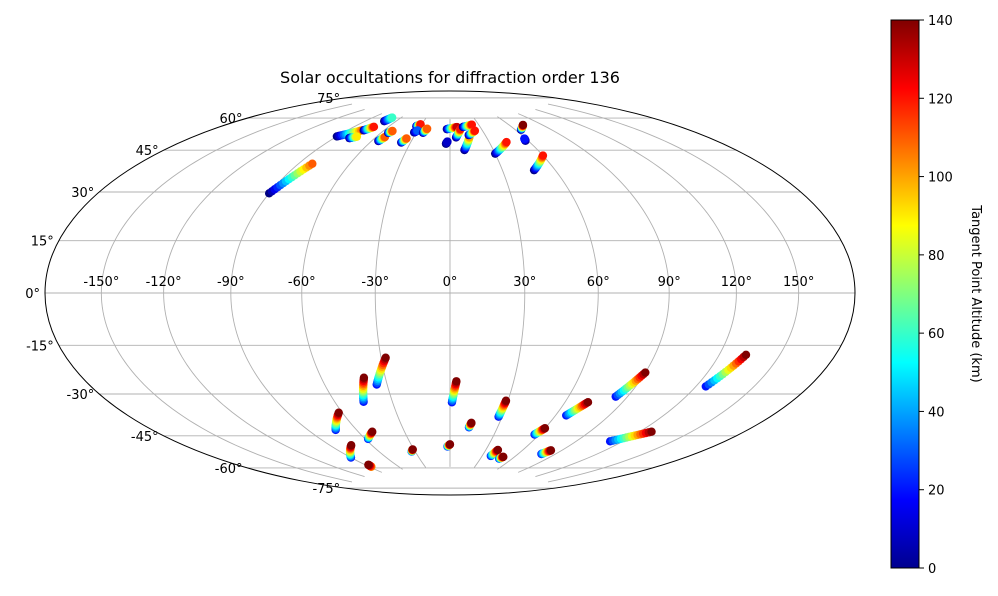 The width and height of the screenshot is (998, 596). I want to click on longitude-tick-label: 0°, so click(450, 282).